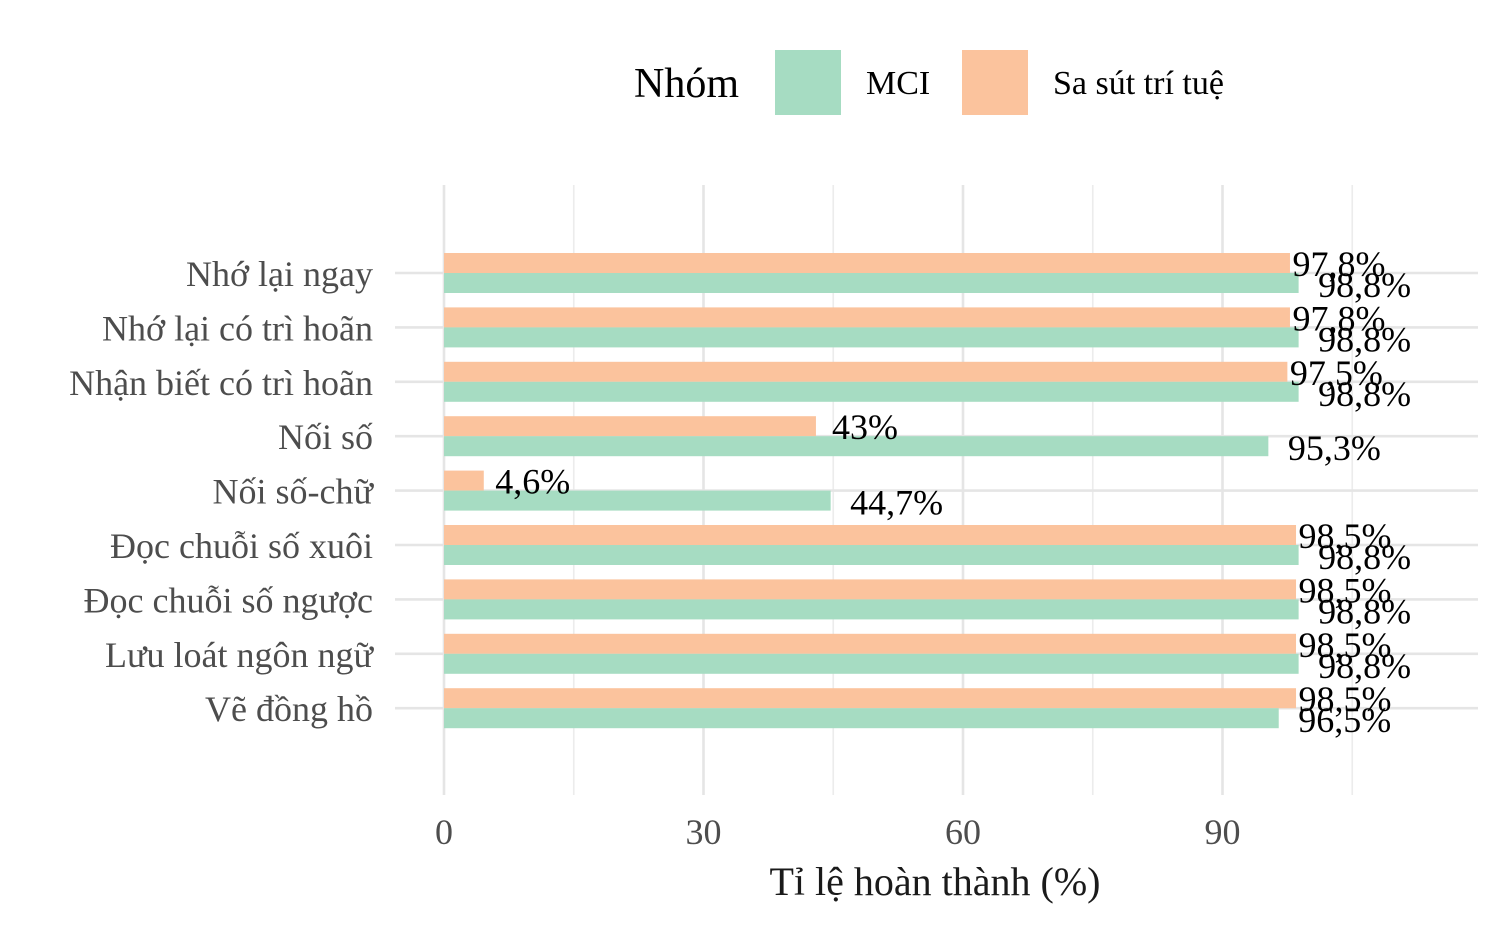  I want to click on y-tick-label-2: Nhận biết có trì hoãn, so click(221, 383).